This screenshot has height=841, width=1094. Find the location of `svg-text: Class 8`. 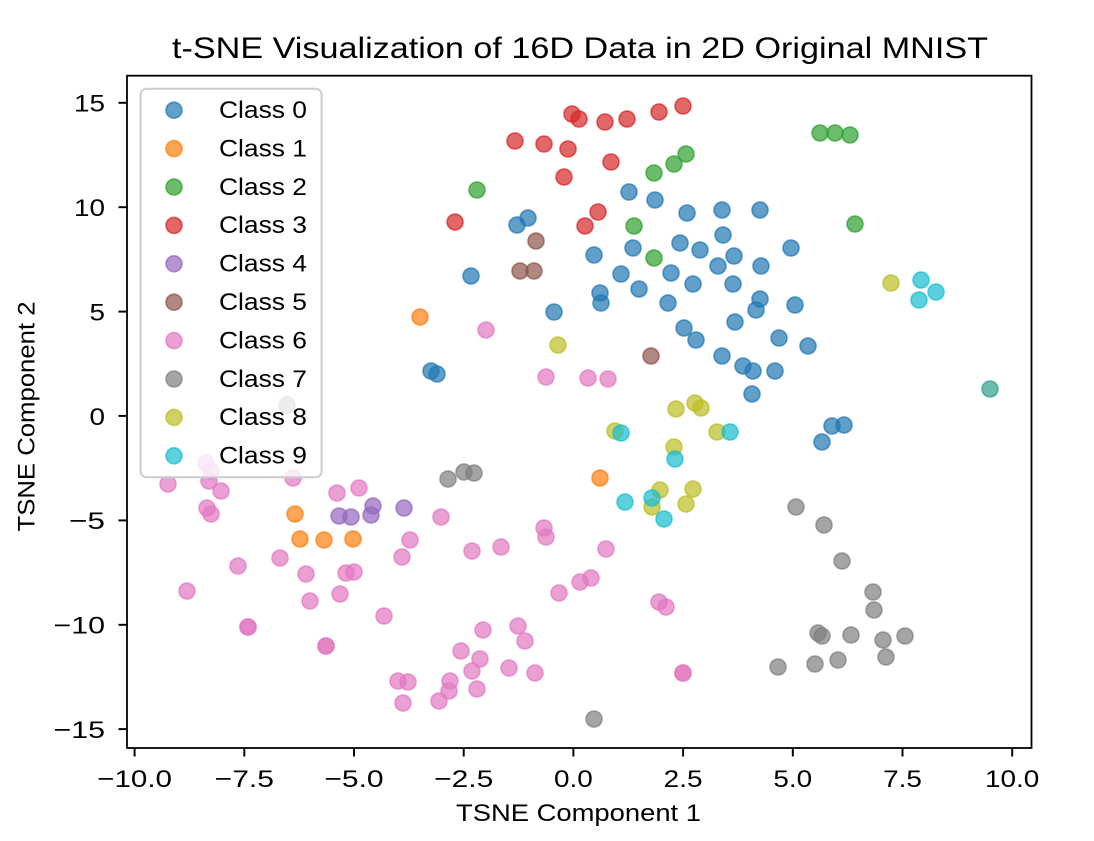

svg-text: Class 8 is located at coordinates (263, 417).